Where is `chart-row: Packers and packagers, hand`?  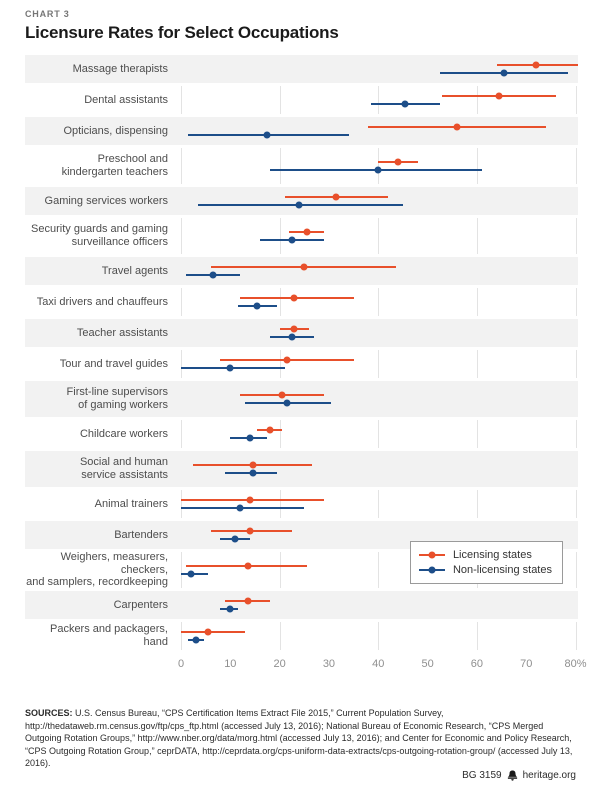 chart-row: Packers and packagers, hand is located at coordinates (301, 635).